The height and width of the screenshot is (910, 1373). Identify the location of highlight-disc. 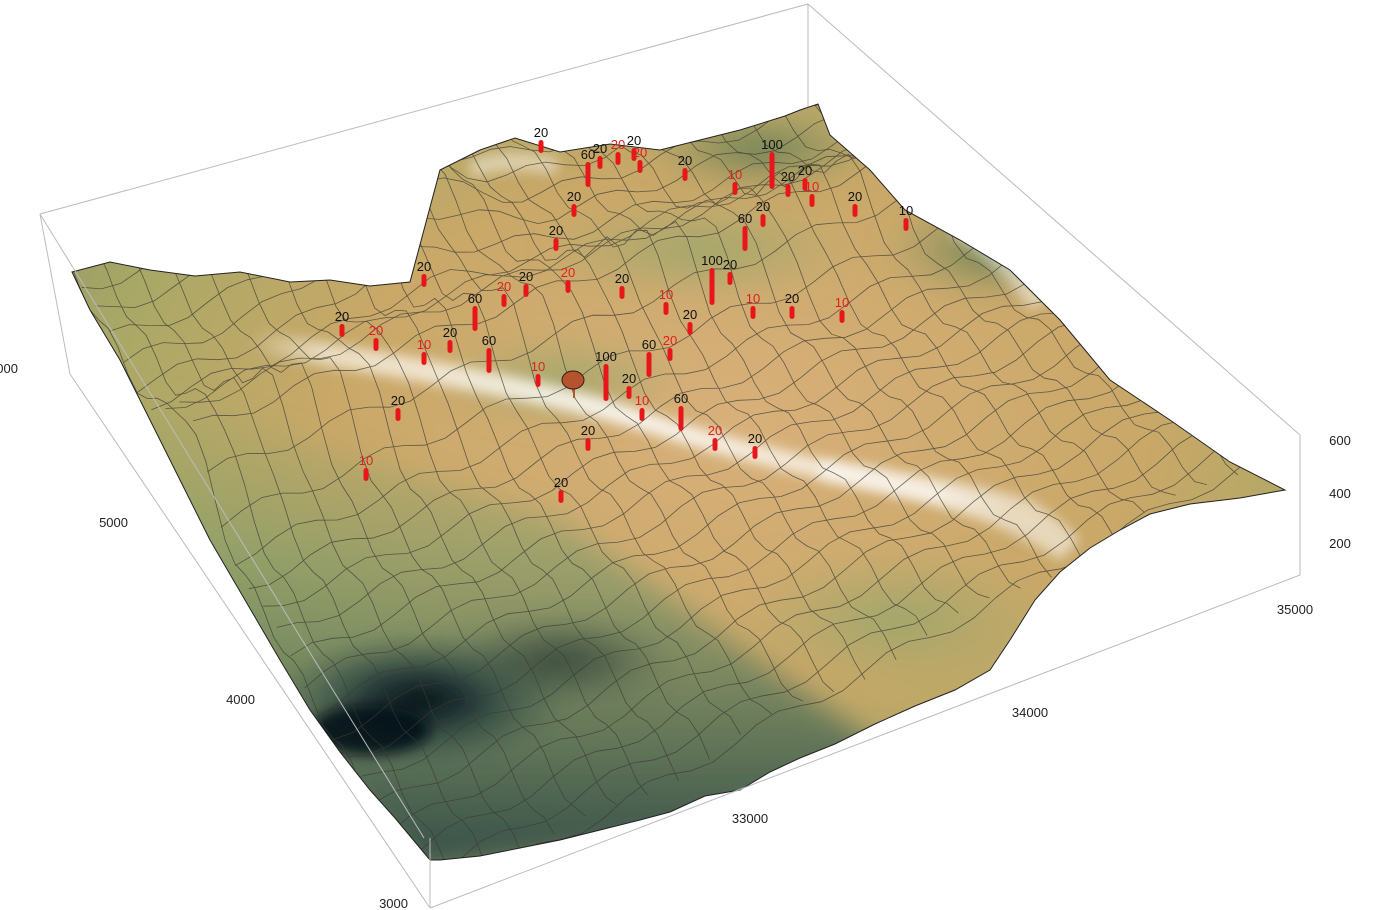
(573, 380).